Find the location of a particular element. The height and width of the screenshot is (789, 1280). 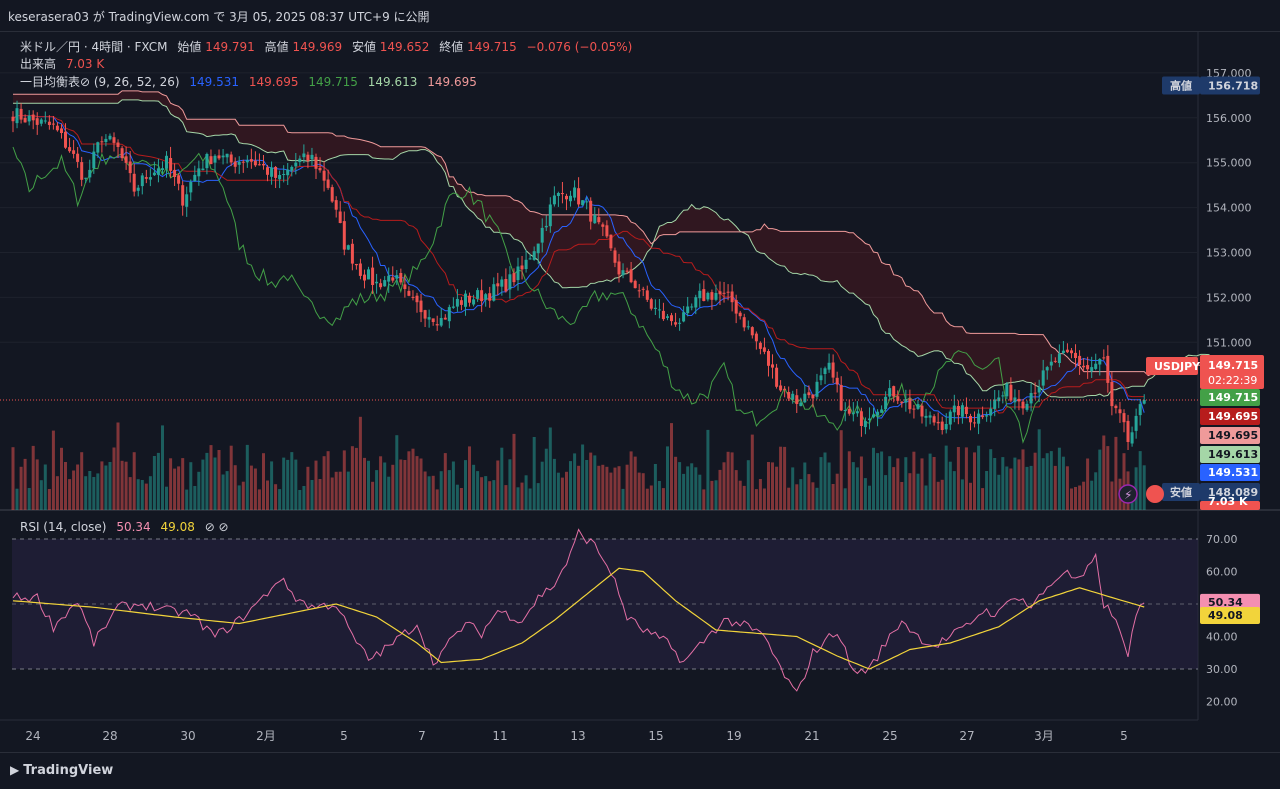

legend-open: 149.791 is located at coordinates (230, 47).